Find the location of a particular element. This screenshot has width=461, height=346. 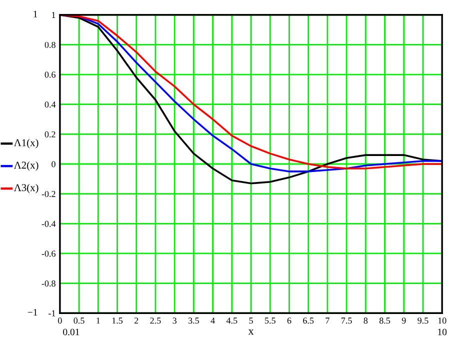

y-tick-label: -0.4 is located at coordinates (49, 223).